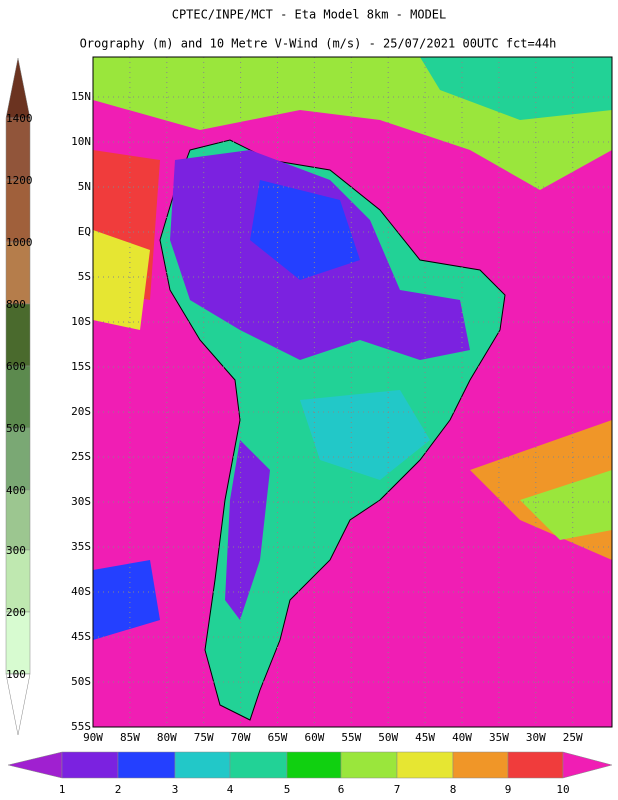 The width and height of the screenshot is (618, 800). What do you see at coordinates (16, 550) in the screenshot?
I see `orography-label: 300` at bounding box center [16, 550].